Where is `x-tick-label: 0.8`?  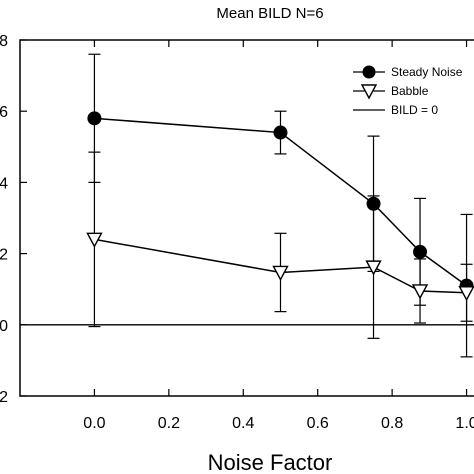
x-tick-label: 0.8 is located at coordinates (392, 423).